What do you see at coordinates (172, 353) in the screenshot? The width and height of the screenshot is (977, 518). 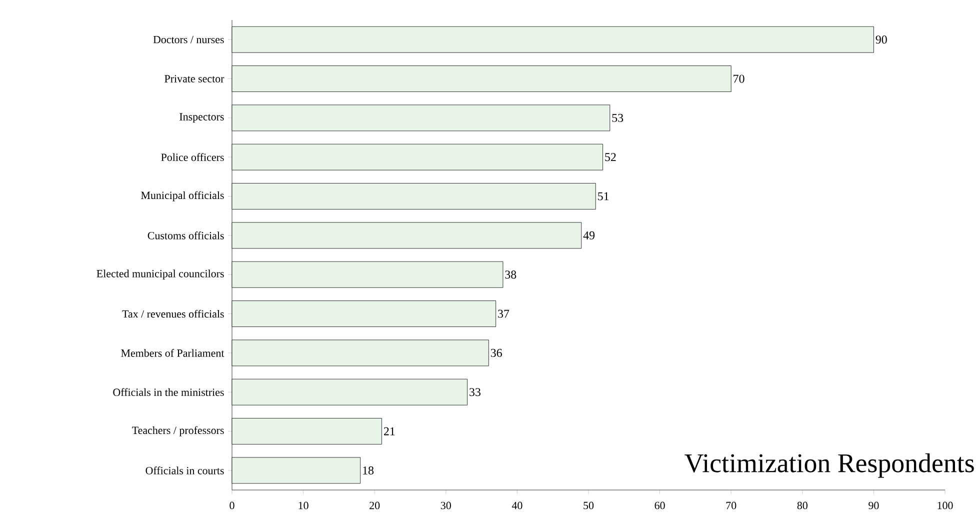 I see `y-tick-label: Members of Parliament` at bounding box center [172, 353].